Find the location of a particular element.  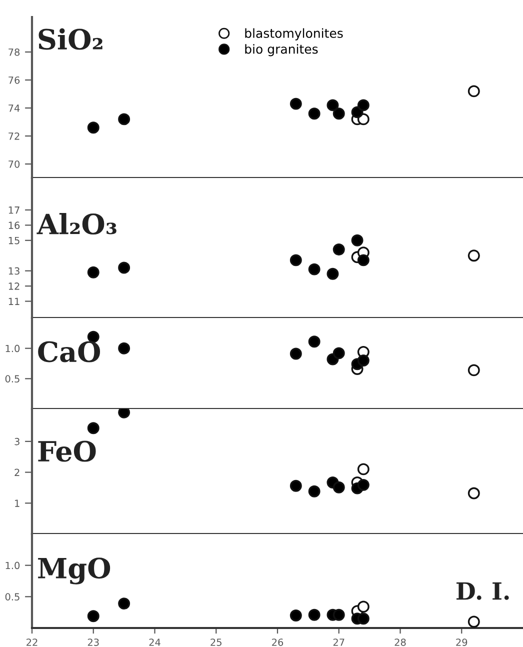

y-tick-label: 78 is located at coordinates (14, 52).